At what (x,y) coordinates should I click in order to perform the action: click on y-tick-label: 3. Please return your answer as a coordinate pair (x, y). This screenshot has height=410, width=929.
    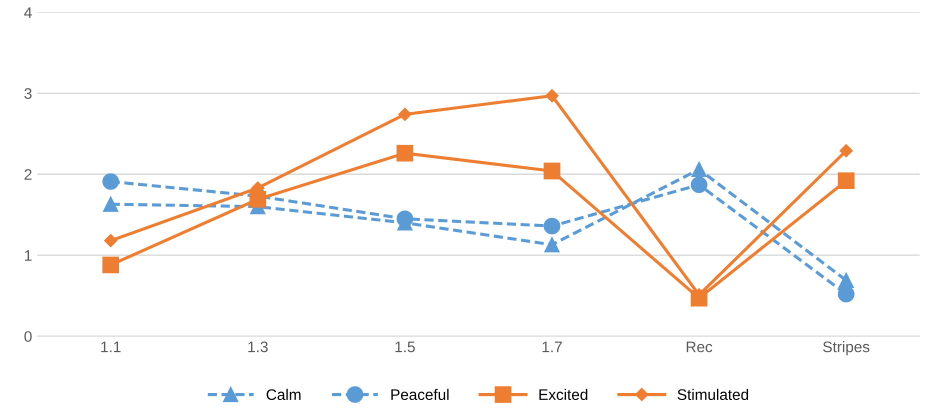
    Looking at the image, I should click on (28, 93).